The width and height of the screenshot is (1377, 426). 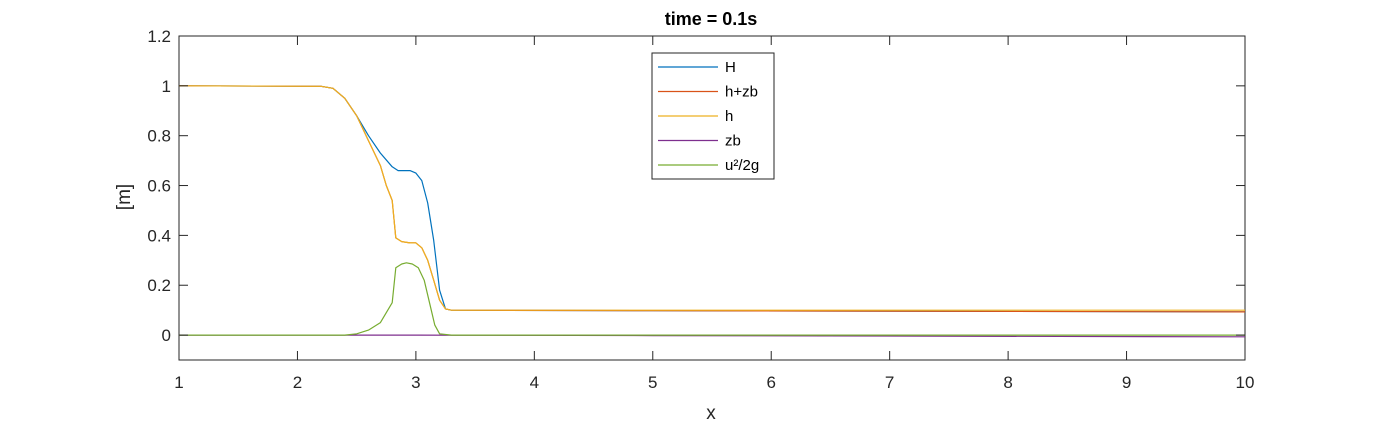 What do you see at coordinates (711, 413) in the screenshot?
I see `x-axis-label: x` at bounding box center [711, 413].